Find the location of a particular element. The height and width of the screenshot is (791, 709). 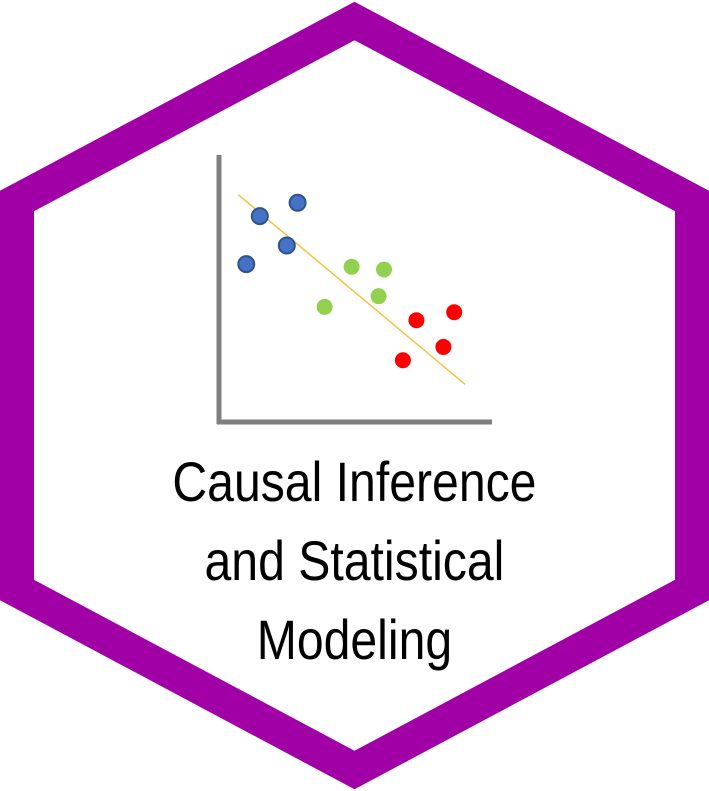

data-points is located at coordinates (350, 281).